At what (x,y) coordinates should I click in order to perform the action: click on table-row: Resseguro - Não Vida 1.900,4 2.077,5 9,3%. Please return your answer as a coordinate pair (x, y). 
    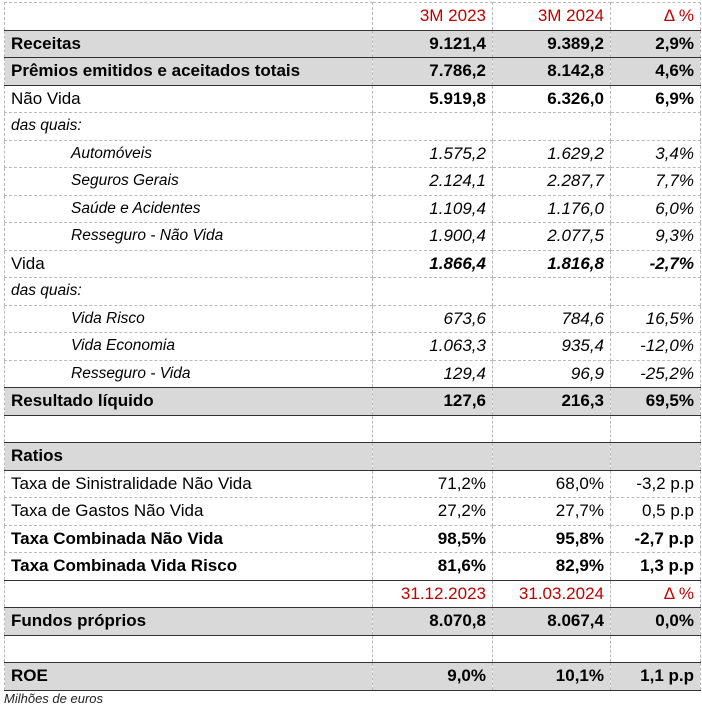
    Looking at the image, I should click on (352, 236).